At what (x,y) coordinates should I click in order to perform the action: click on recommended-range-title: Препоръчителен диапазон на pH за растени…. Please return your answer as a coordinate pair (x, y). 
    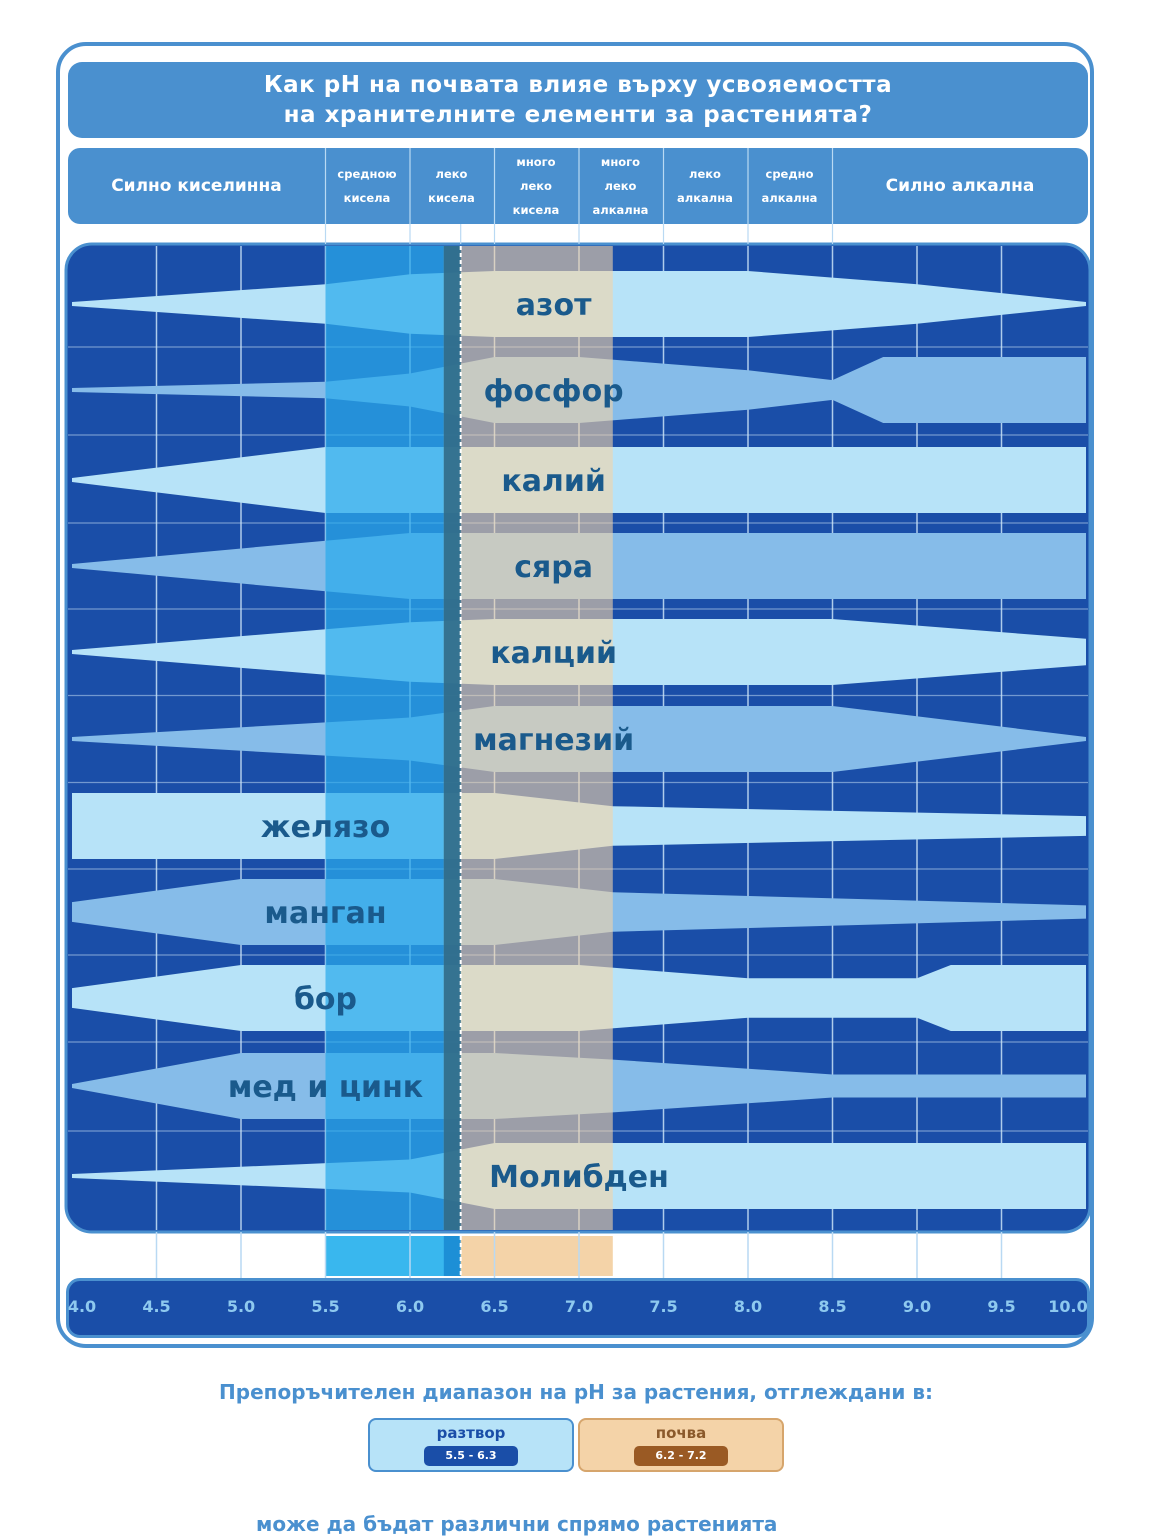
    Looking at the image, I should click on (576, 1392).